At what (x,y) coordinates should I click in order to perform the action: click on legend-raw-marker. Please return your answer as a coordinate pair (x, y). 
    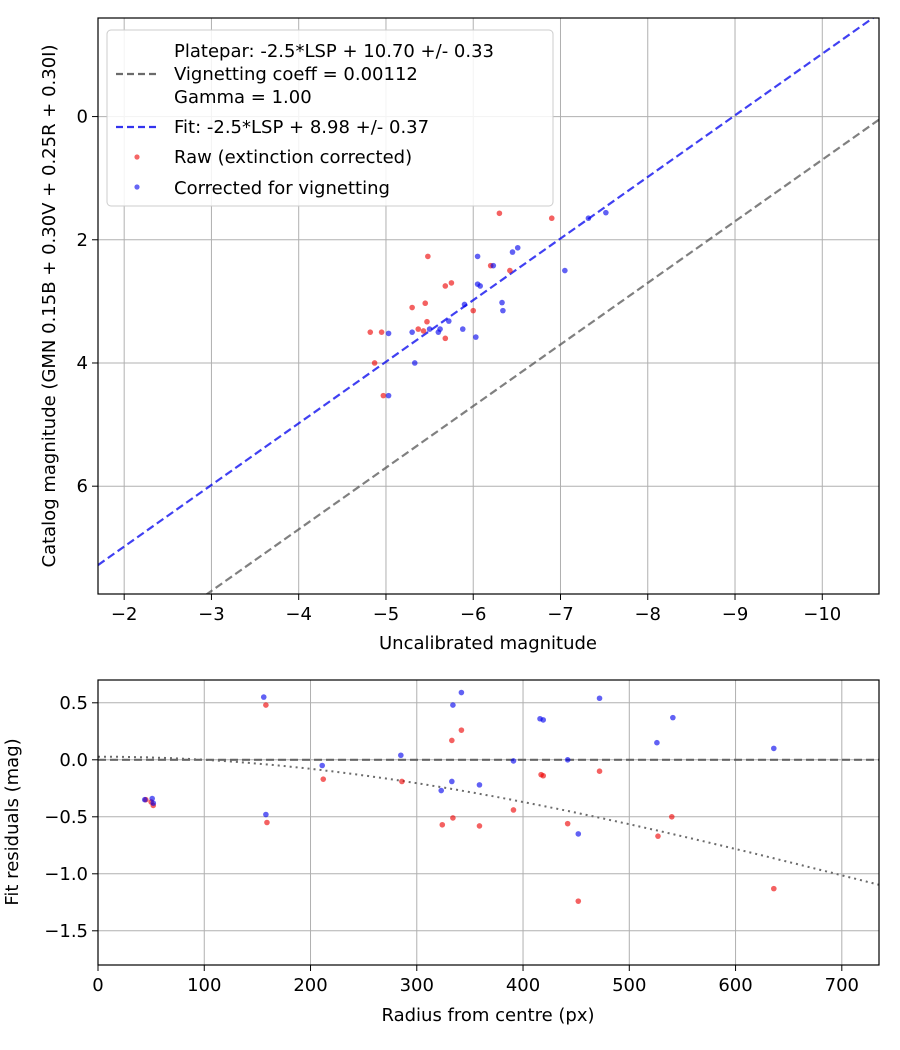
    Looking at the image, I should click on (137, 157).